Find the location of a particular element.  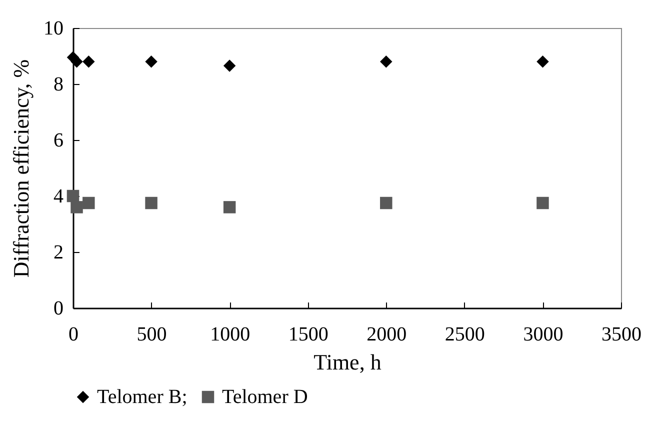

x-tick-label: 3500 is located at coordinates (622, 335).